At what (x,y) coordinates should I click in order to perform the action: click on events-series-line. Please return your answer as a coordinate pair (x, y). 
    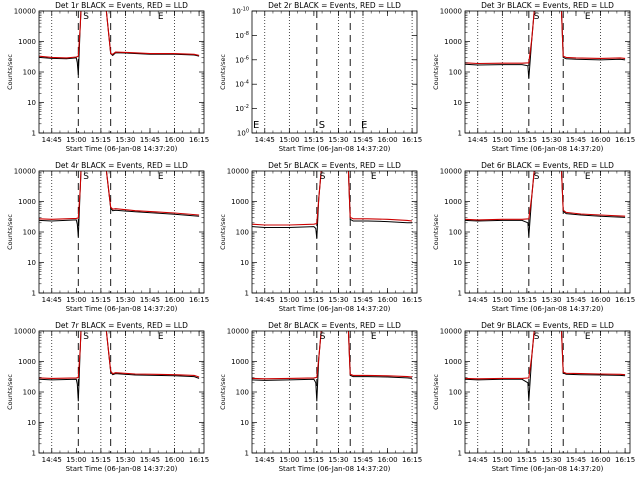
    Looking at the image, I should click on (332, 366).